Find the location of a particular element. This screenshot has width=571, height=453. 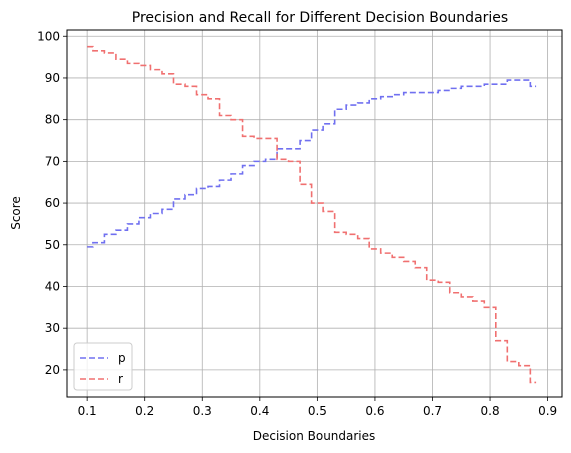

y-tick-label: 90 is located at coordinates (52, 78).